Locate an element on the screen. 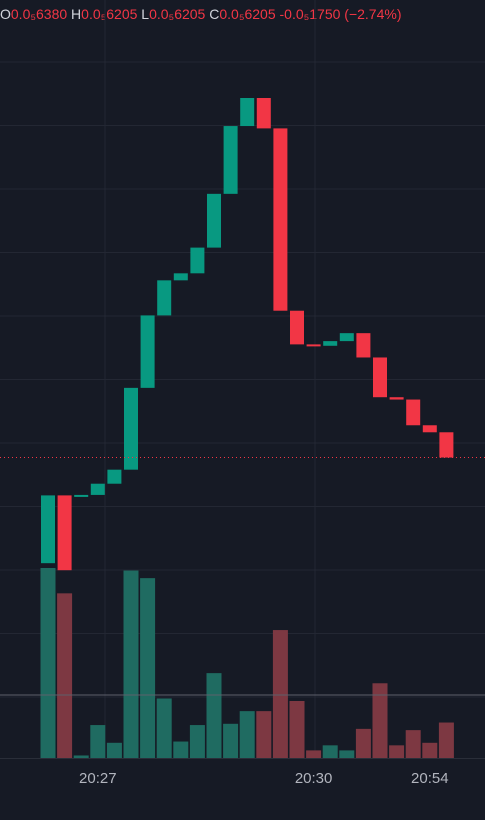  time-tick-label: 20:30 is located at coordinates (314, 778).